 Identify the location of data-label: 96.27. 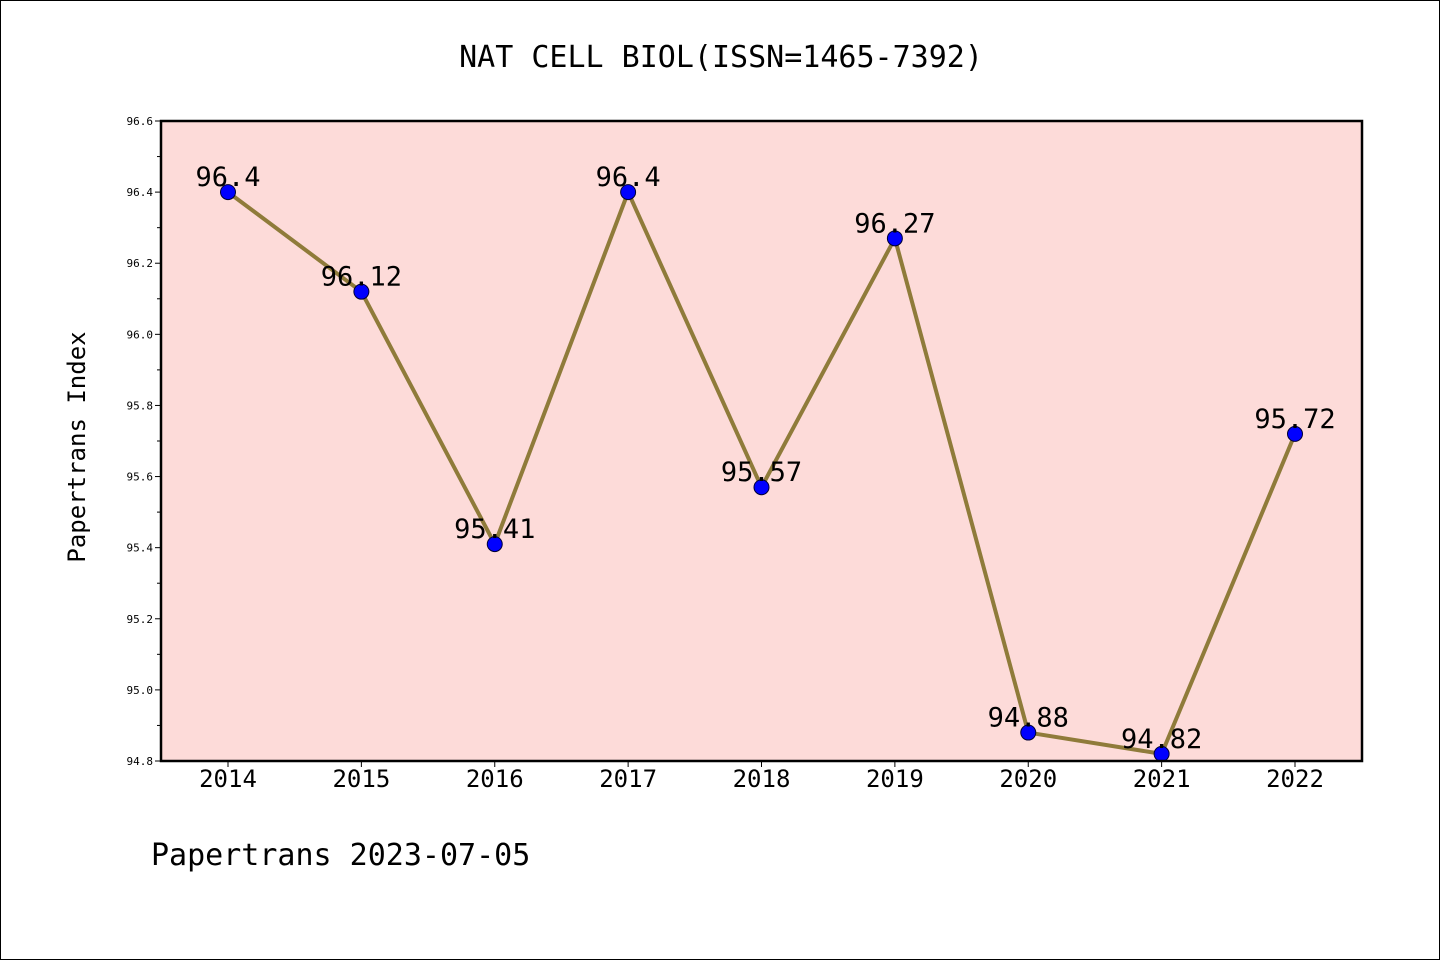
(894, 223).